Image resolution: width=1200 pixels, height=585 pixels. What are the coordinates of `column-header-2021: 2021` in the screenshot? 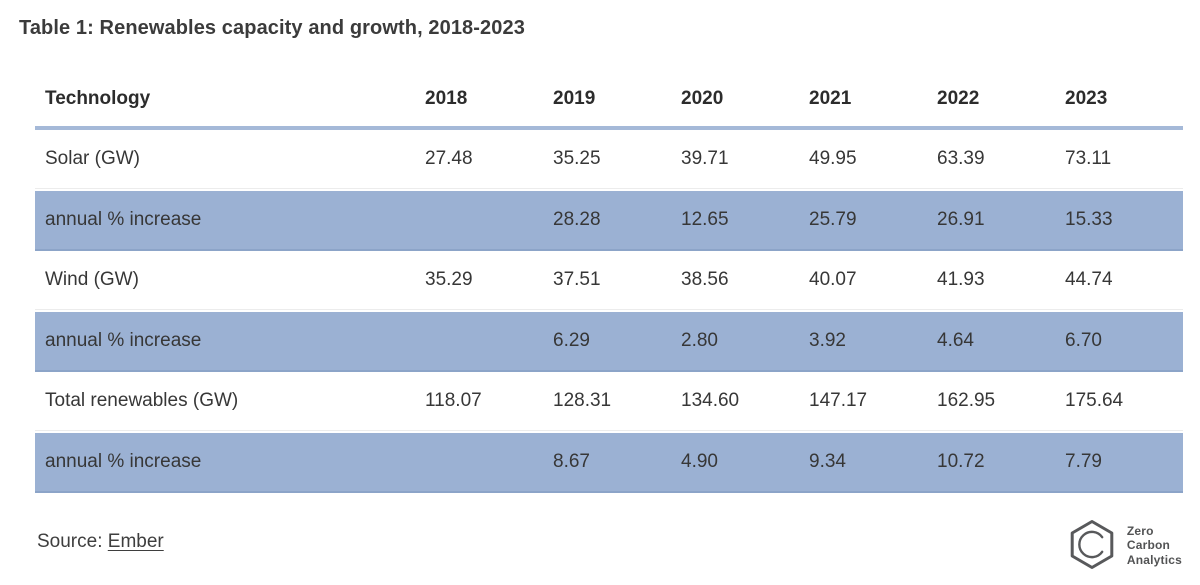 It's located at (863, 103).